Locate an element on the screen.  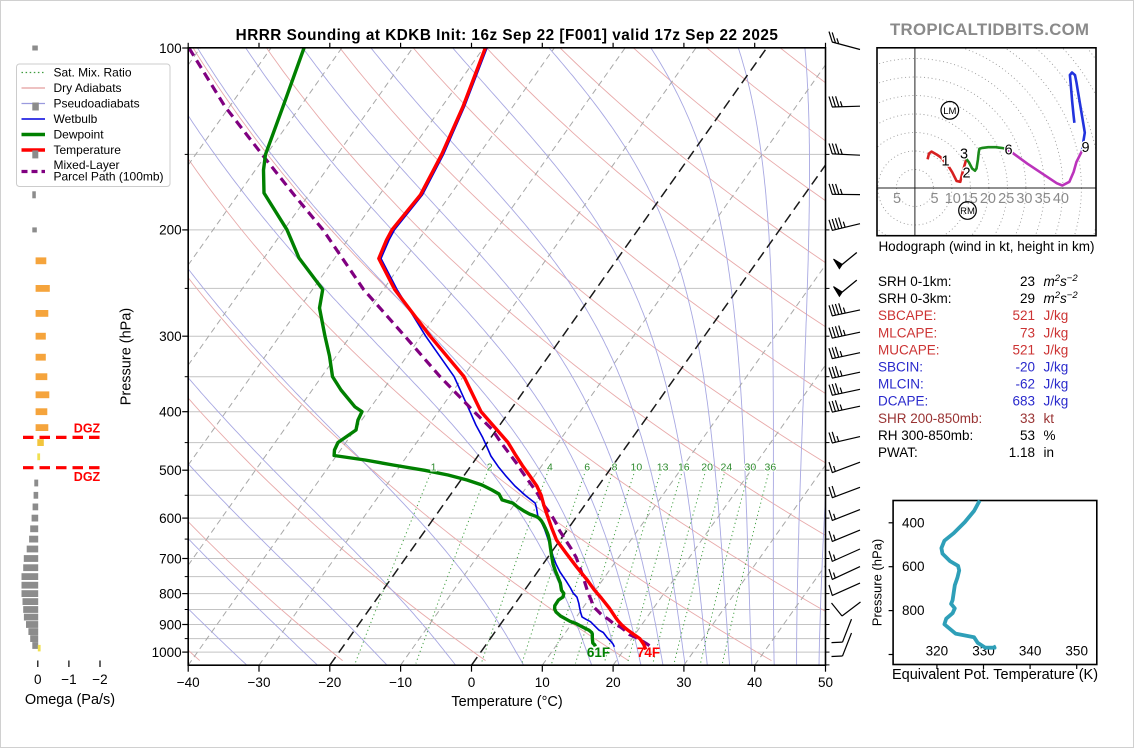
svg-text: Dewpoint is located at coordinates (79, 135).